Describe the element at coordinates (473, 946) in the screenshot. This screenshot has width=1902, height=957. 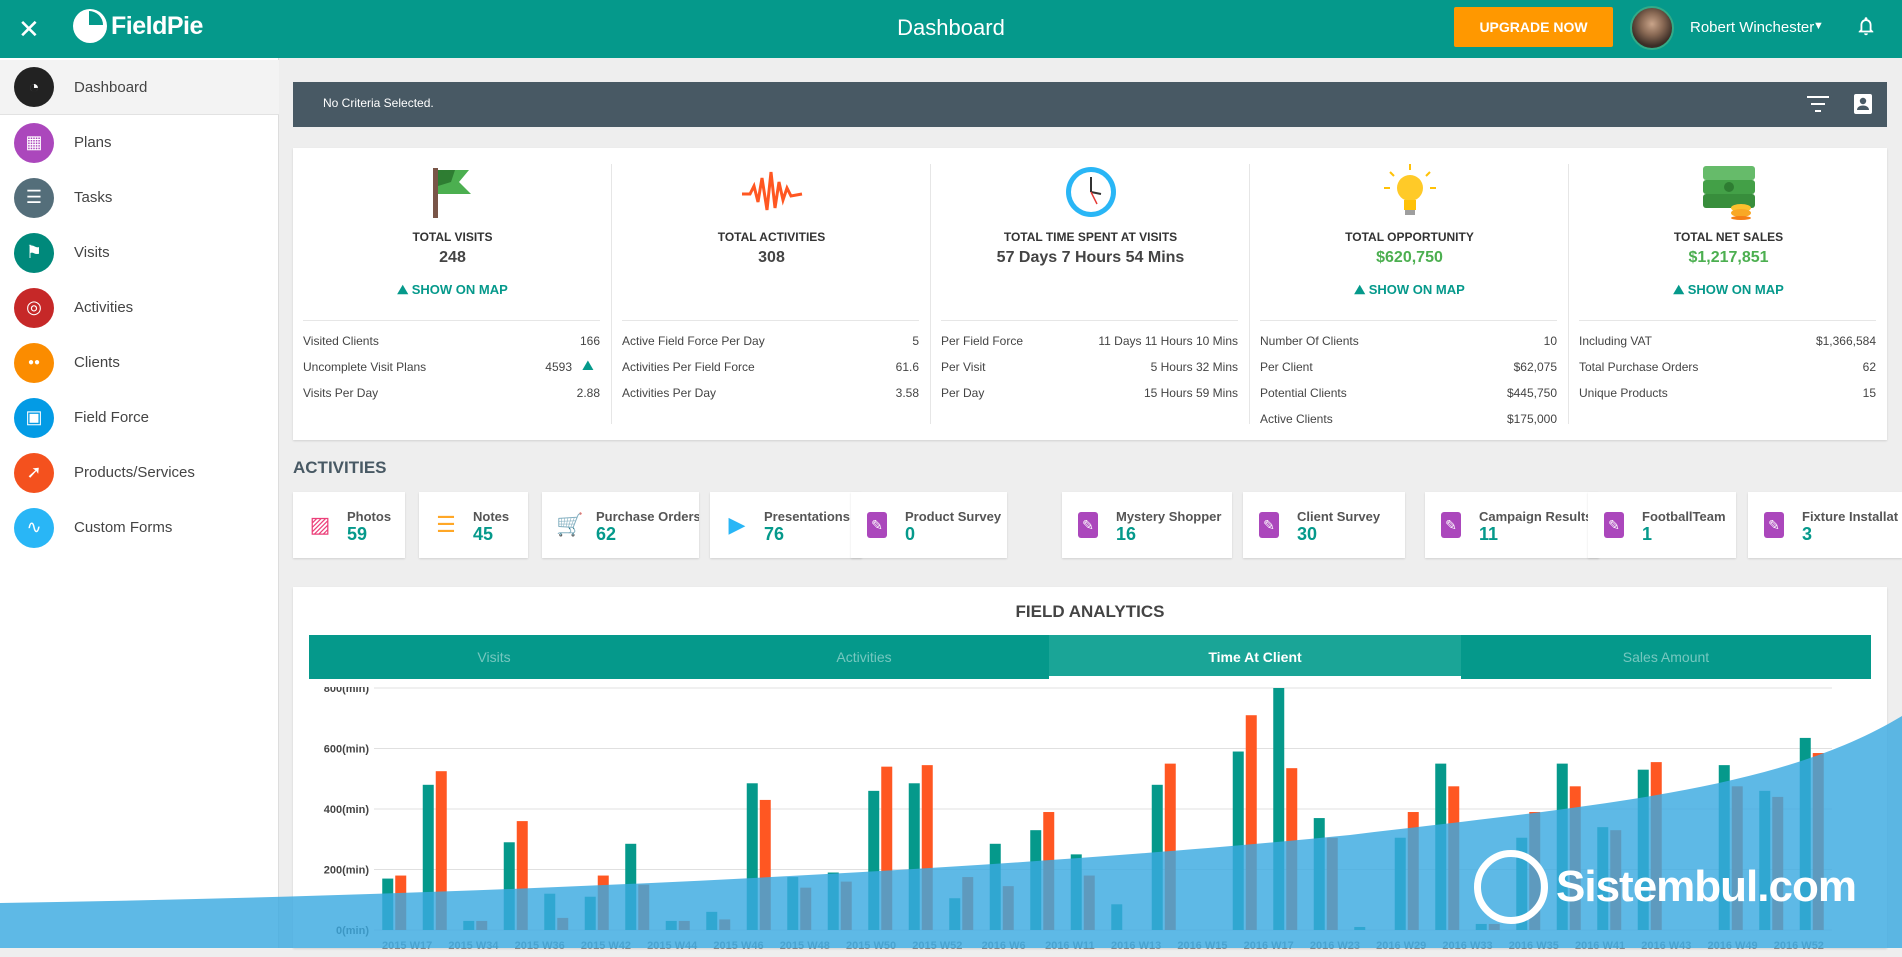
I see `x-tick-label: 2015 W34` at that location.